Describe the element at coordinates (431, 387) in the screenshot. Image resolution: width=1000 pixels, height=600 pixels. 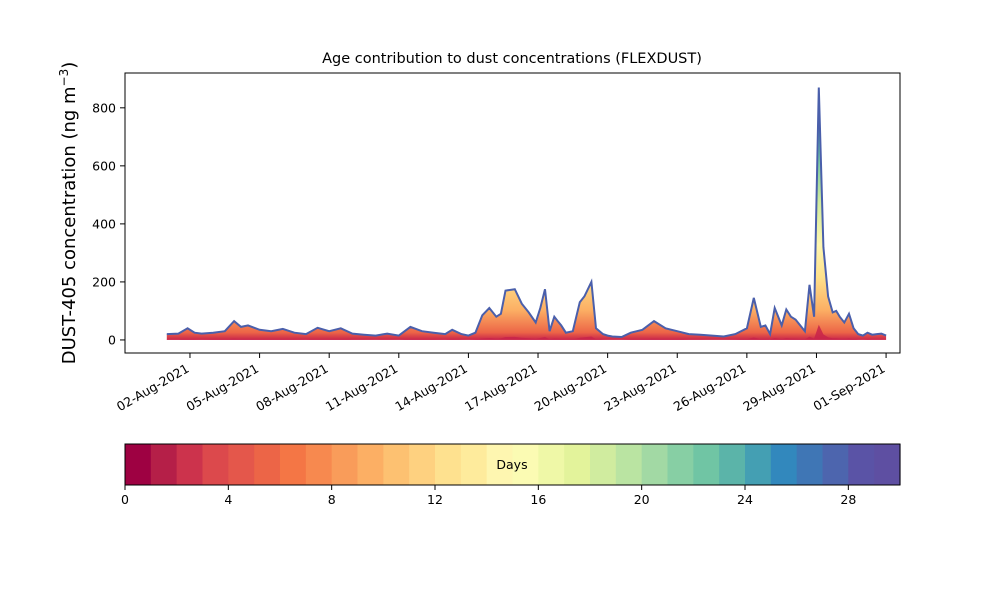
I see `x-tick-label: 14-Aug-2021` at that location.